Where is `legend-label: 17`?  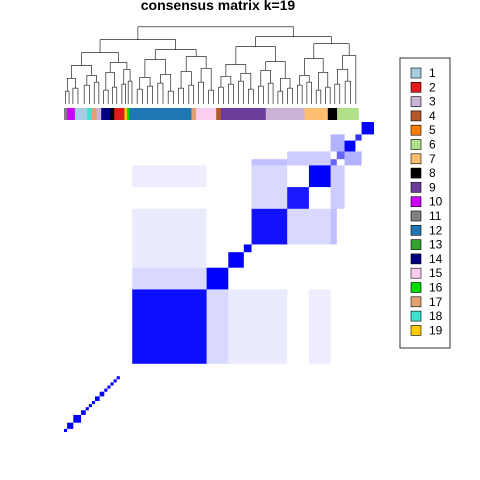
legend-label: 17 is located at coordinates (436, 302).